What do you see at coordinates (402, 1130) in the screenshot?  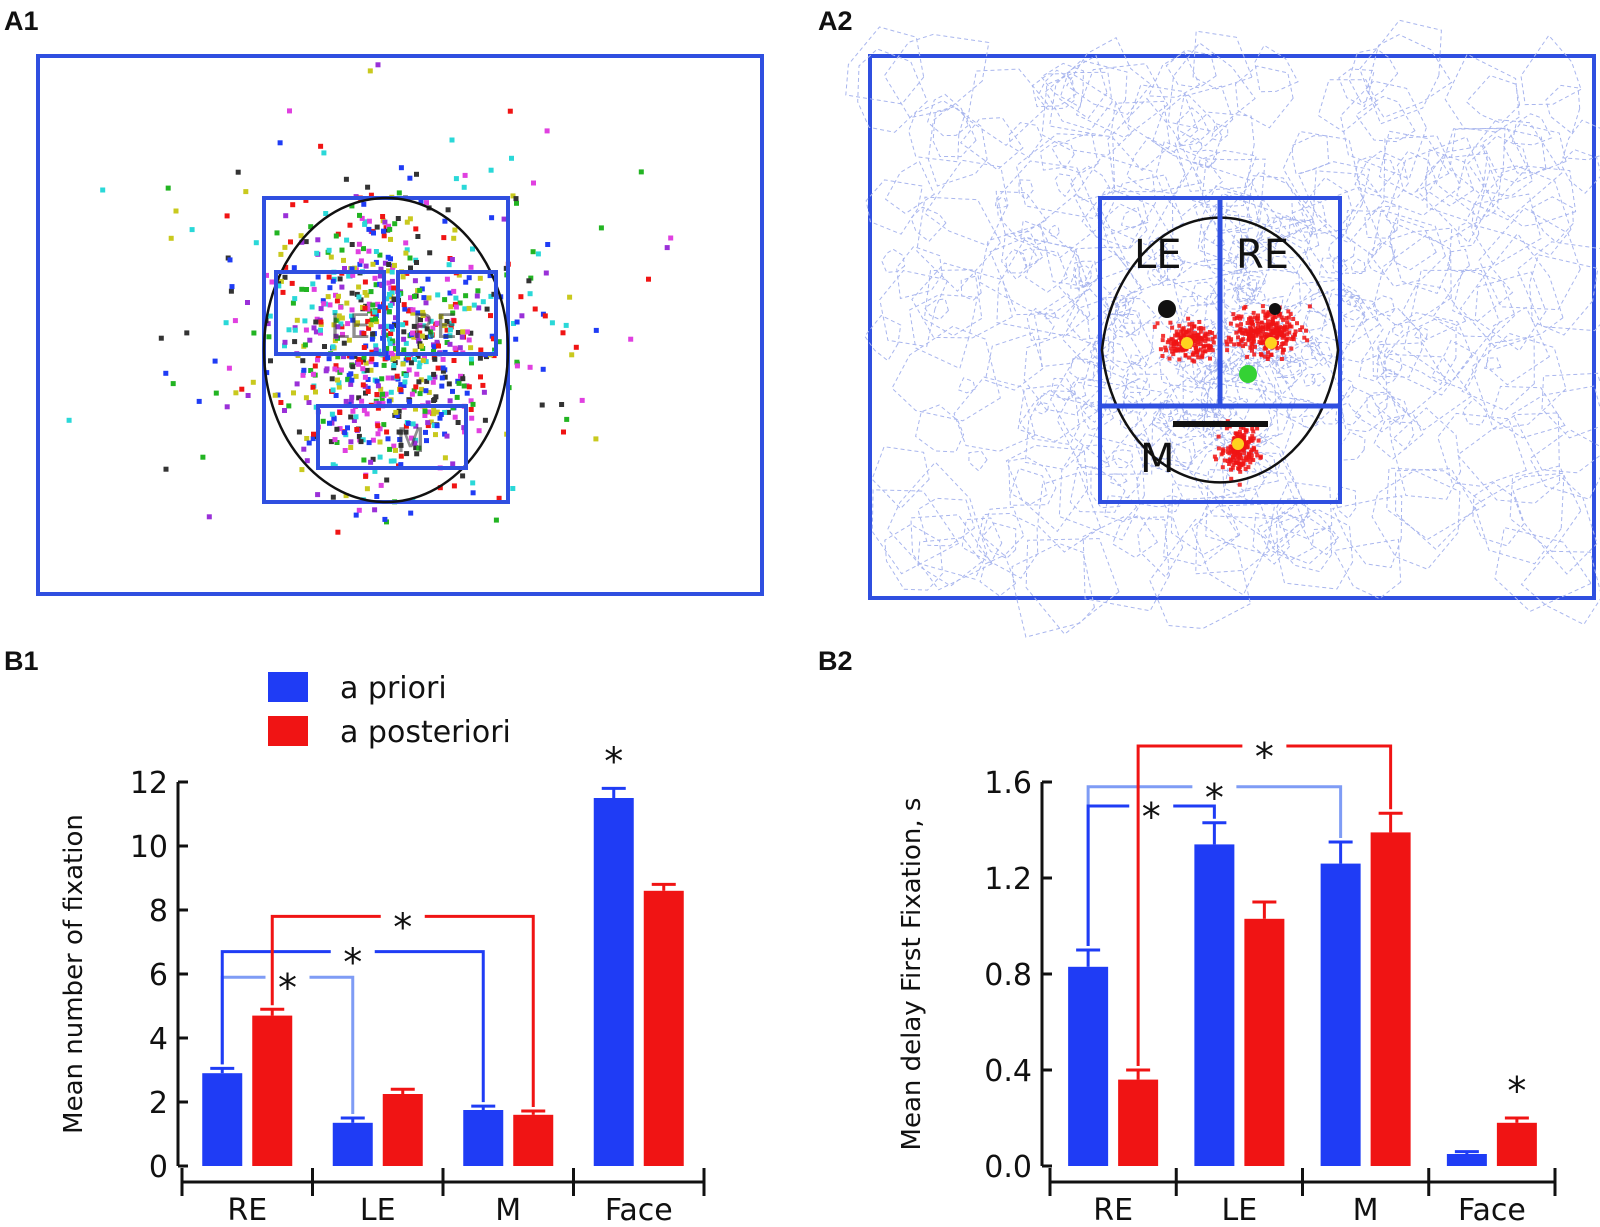 I see `bar-a-posteriori-le` at bounding box center [402, 1130].